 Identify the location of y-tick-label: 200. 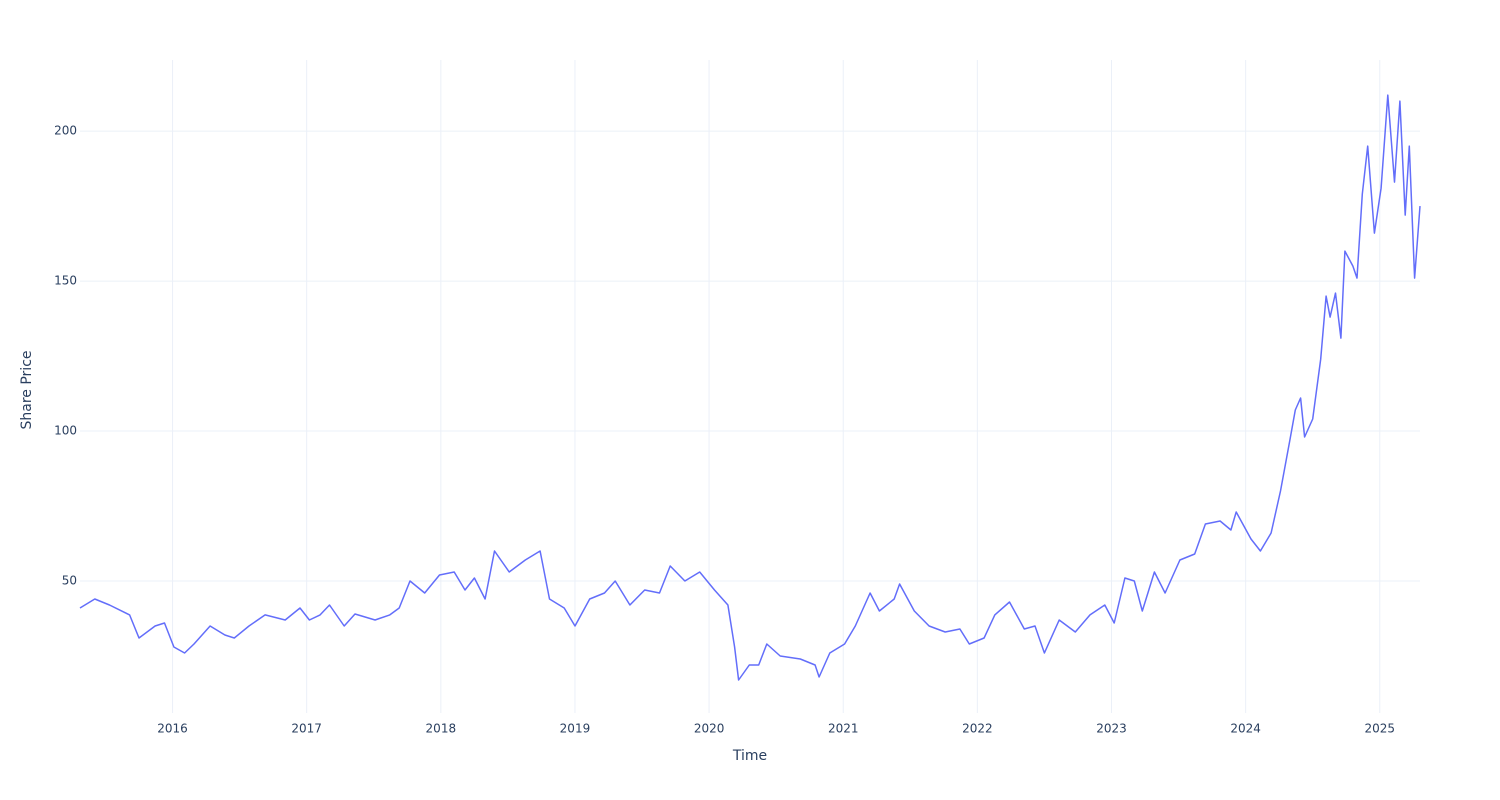
(65, 131).